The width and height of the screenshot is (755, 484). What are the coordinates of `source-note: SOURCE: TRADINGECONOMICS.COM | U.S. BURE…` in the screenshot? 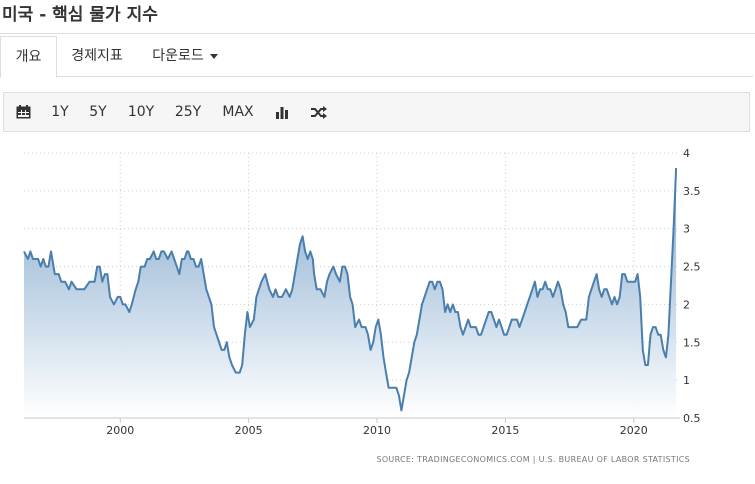 It's located at (533, 459).